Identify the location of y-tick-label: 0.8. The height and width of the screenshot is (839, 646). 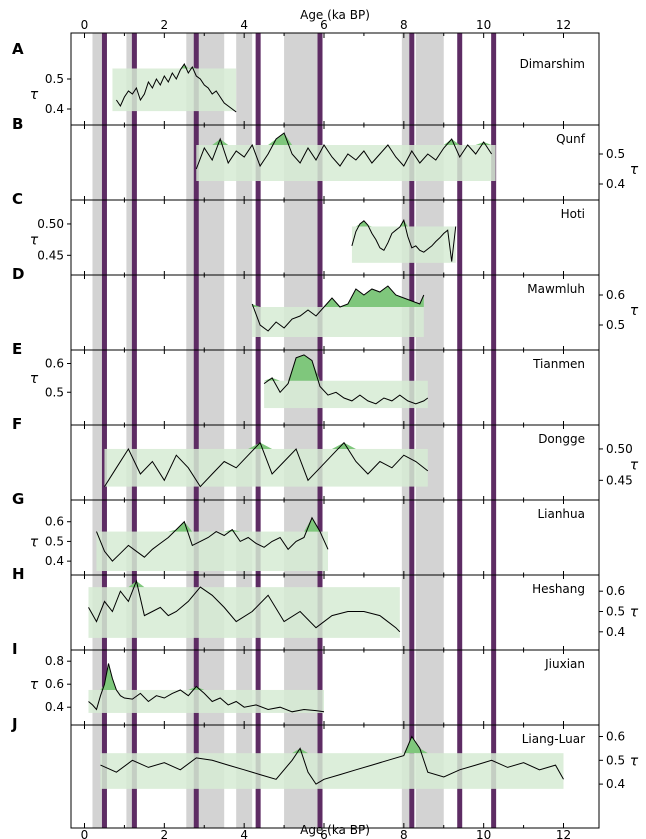
(54, 661).